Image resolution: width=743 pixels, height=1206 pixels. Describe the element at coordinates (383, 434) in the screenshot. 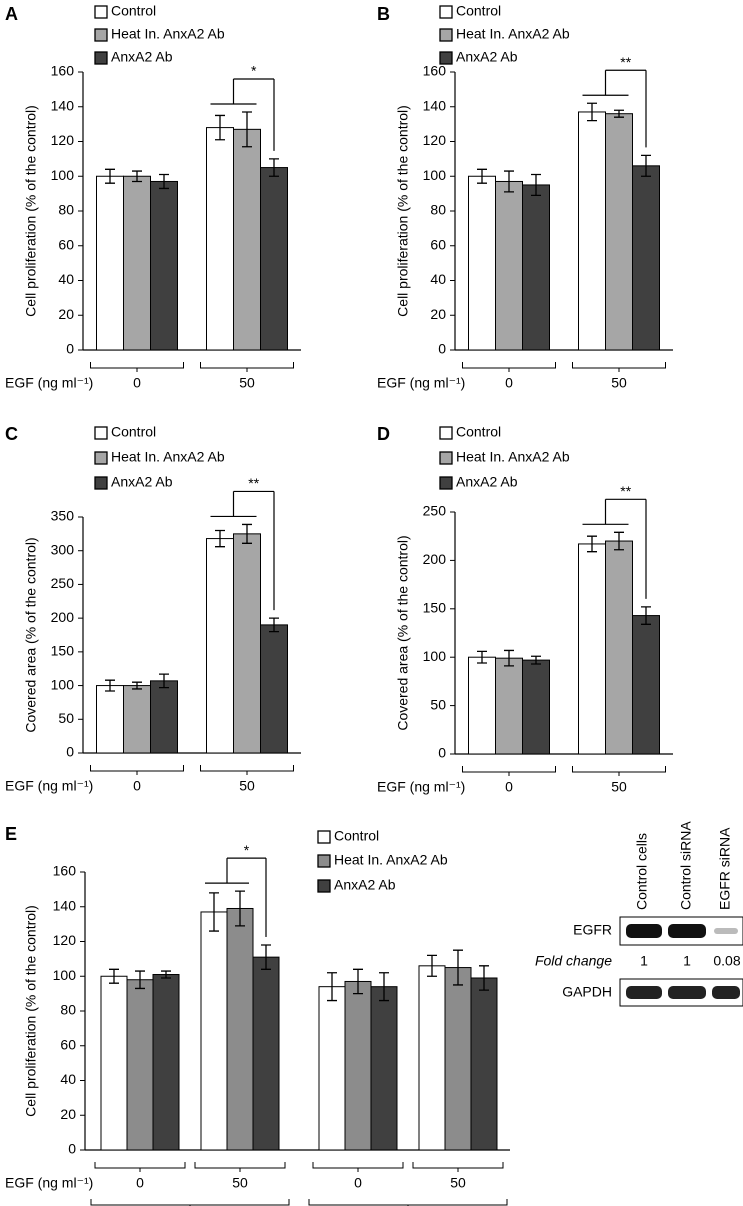

I see `panel-letter: D` at that location.